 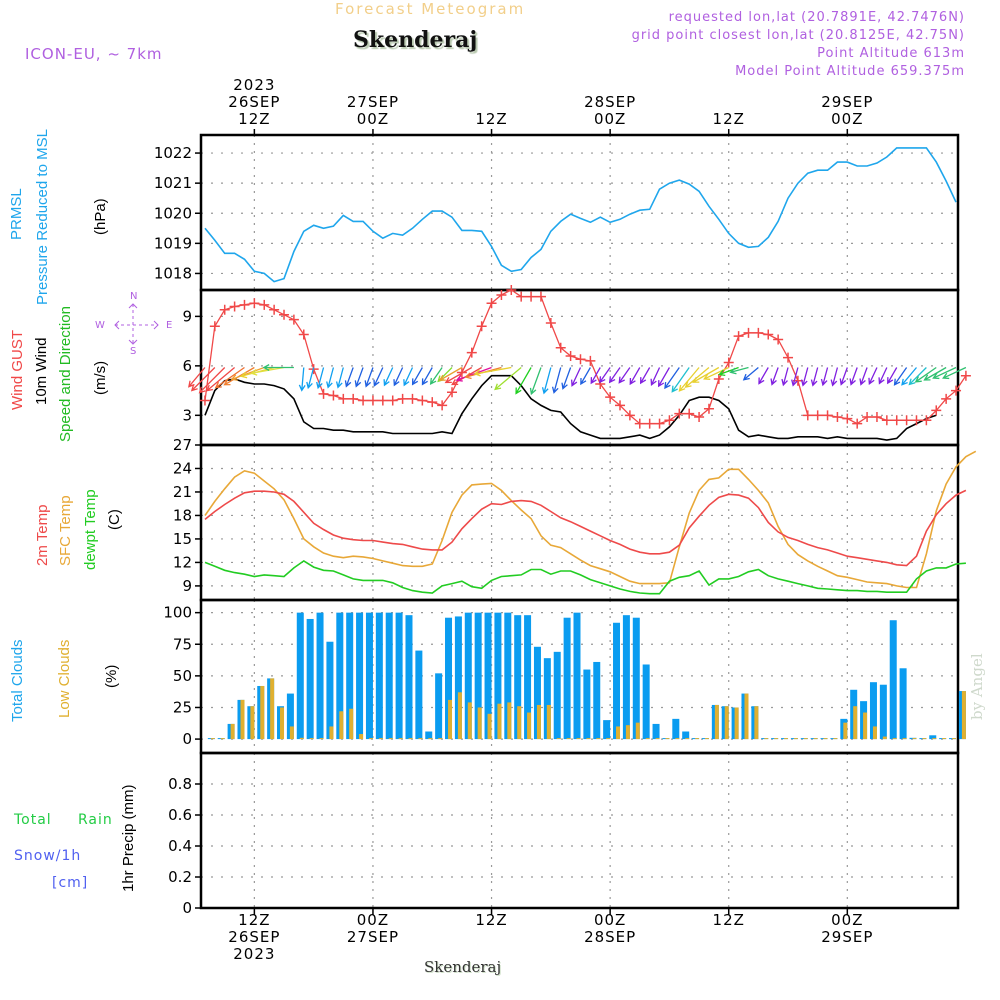 I want to click on compass-w: W, so click(x=100, y=325).